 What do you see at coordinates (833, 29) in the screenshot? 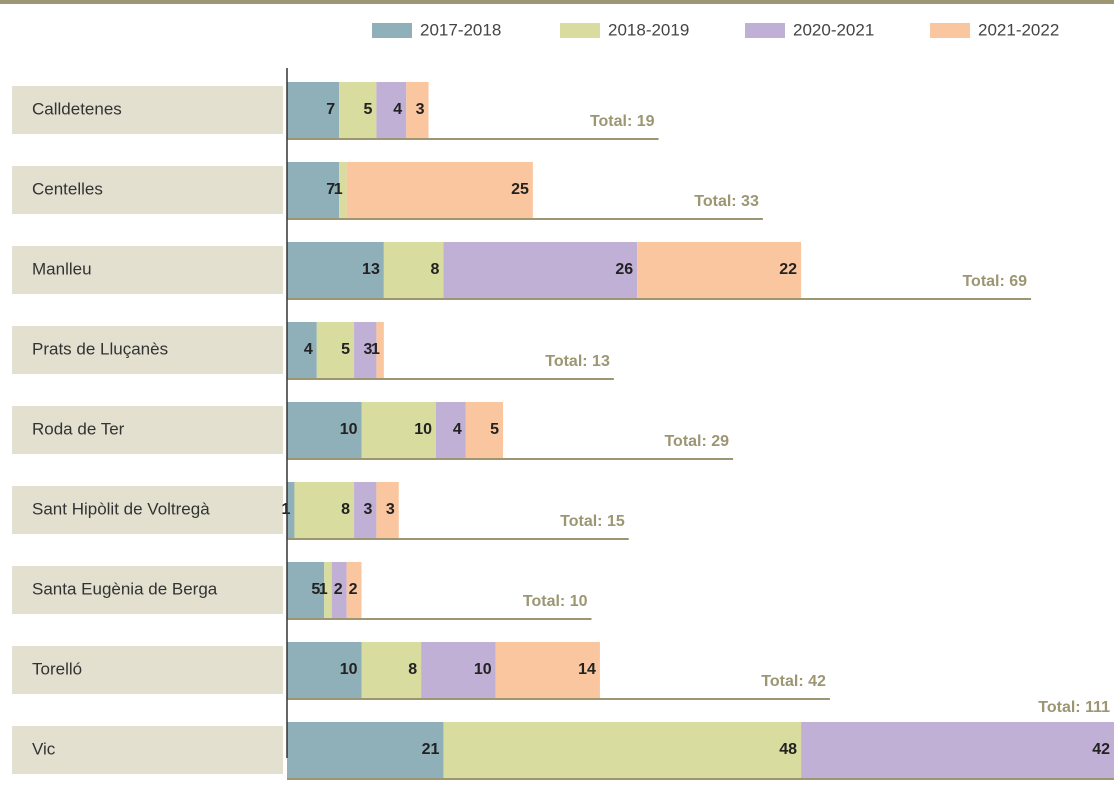
I see `legend-label: 2020-2021` at bounding box center [833, 29].